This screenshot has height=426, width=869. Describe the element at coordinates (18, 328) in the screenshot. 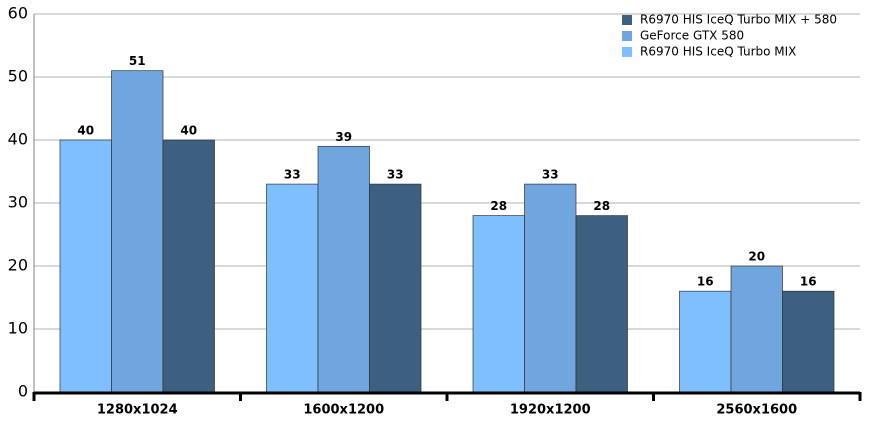

I see `y-tick-label: 10` at that location.